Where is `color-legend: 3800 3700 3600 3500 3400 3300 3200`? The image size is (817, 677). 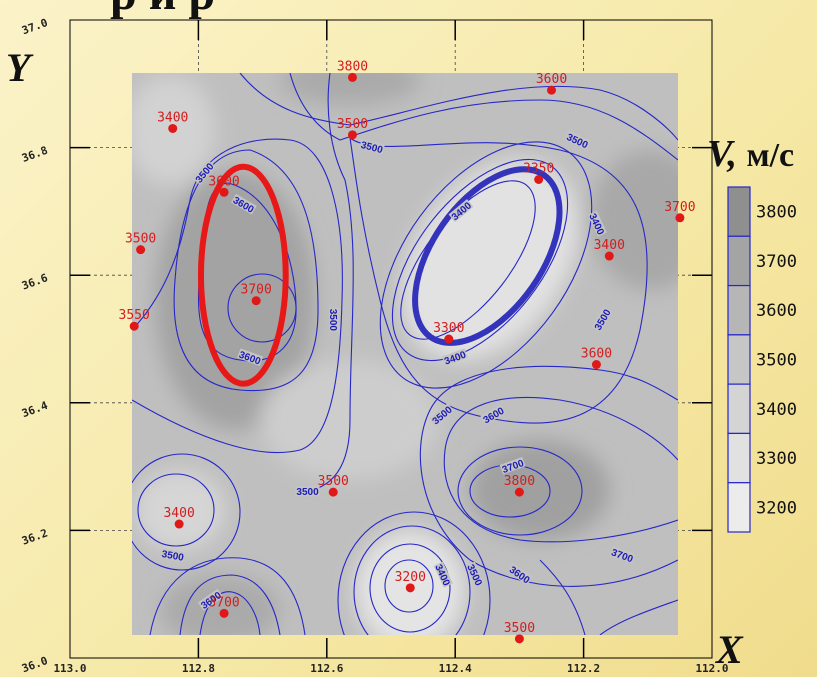
color-legend: 3800 3700 3600 3500 3400 3300 3200 is located at coordinates (762, 359).